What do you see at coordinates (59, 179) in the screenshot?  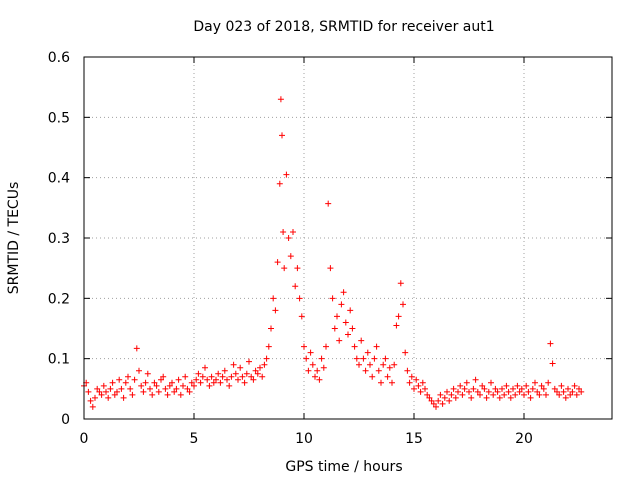 I see `y-tick-label: 0.4` at bounding box center [59, 179].